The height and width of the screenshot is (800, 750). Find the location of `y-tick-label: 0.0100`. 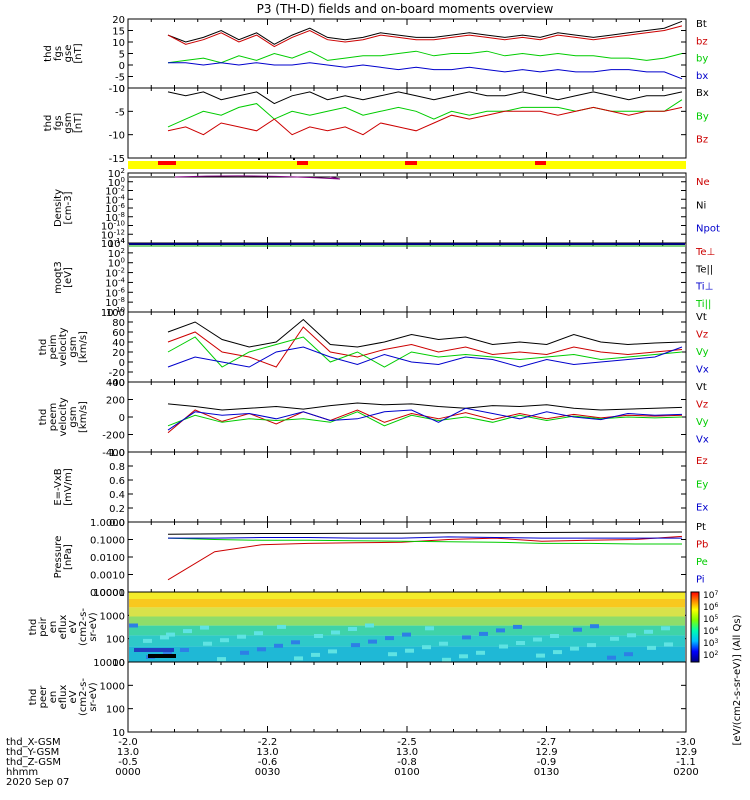

y-tick-label: 0.0100 is located at coordinates (107, 558).